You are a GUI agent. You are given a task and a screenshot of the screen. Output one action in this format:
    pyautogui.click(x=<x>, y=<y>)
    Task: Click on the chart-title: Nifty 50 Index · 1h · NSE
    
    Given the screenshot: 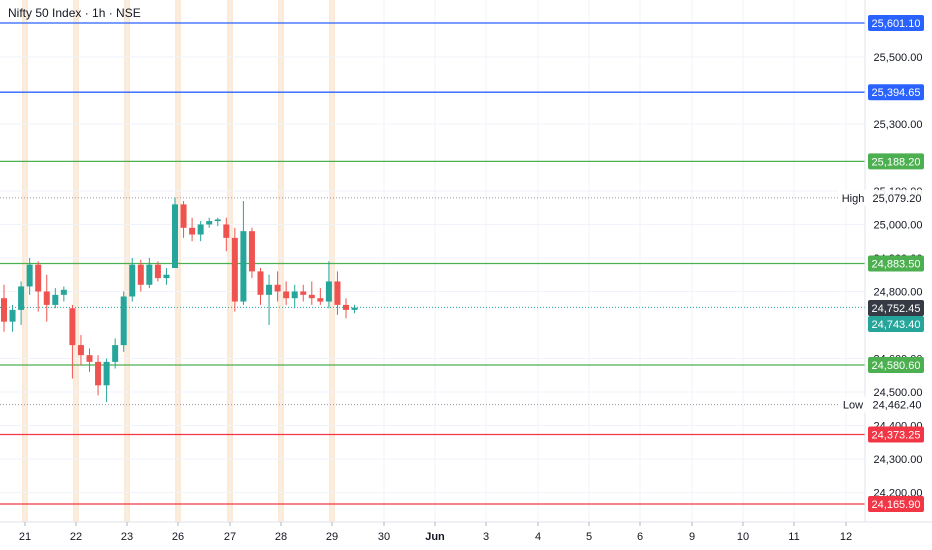 What is the action you would take?
    pyautogui.click(x=74, y=13)
    